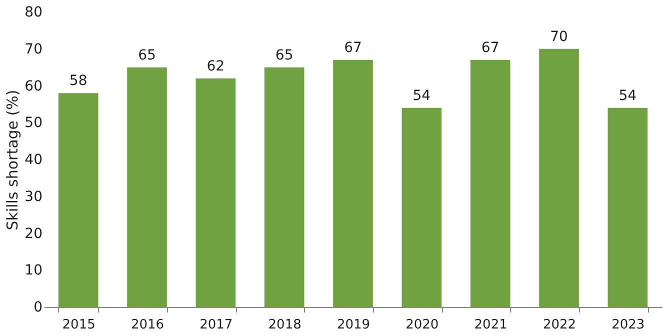  I want to click on y-tick-label: 20, so click(33, 234).